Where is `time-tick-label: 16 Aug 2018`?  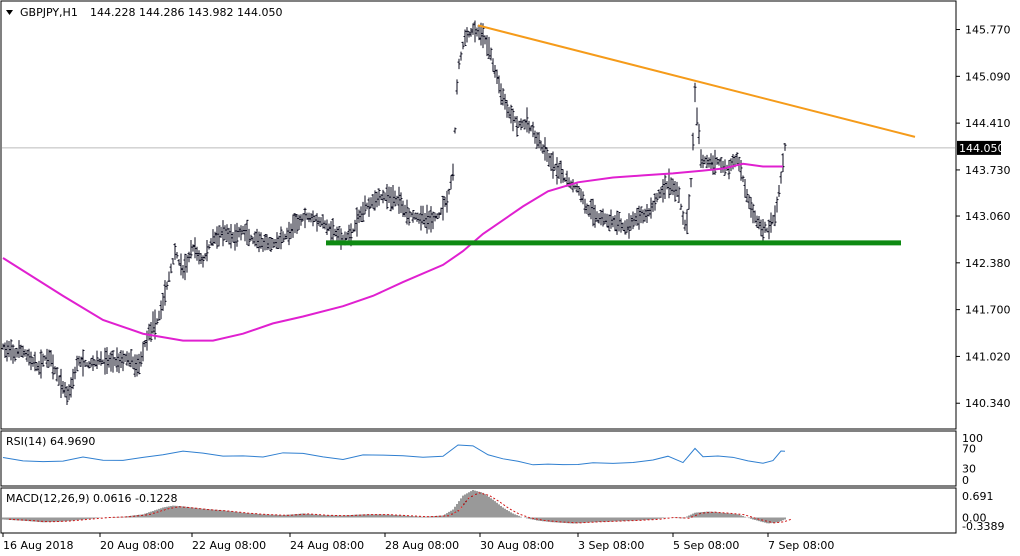 time-tick-label: 16 Aug 2018 is located at coordinates (38, 545).